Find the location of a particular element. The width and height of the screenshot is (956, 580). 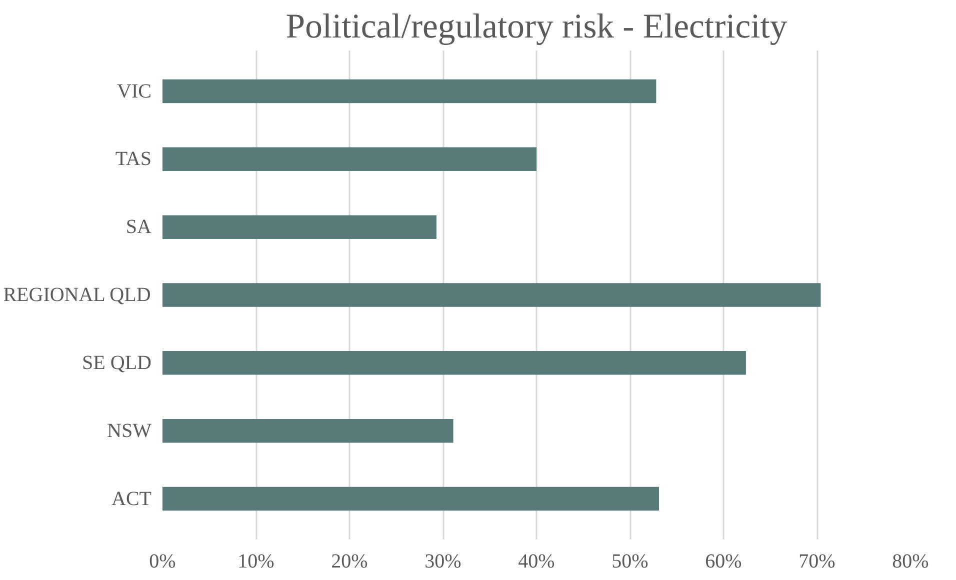

y-tick-label: REGIONAL QLD is located at coordinates (77, 295).